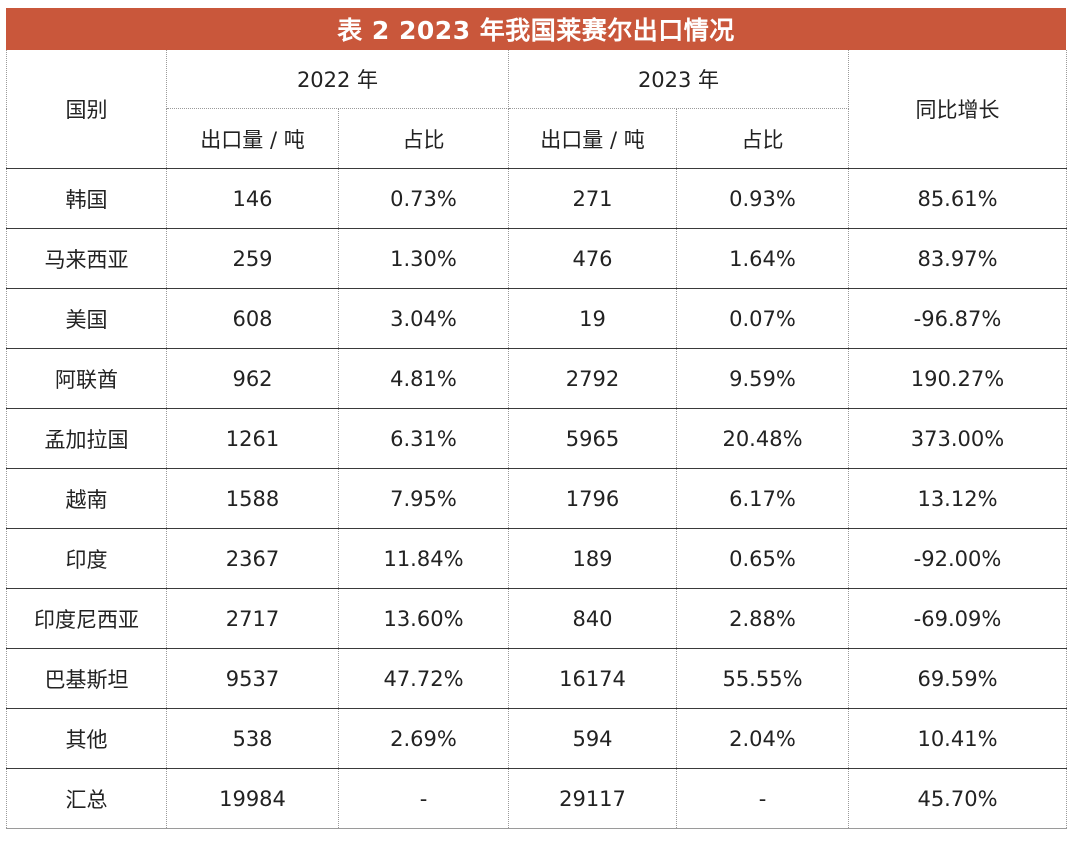  Describe the element at coordinates (762, 798) in the screenshot. I see `cell-share-2023: -` at that location.